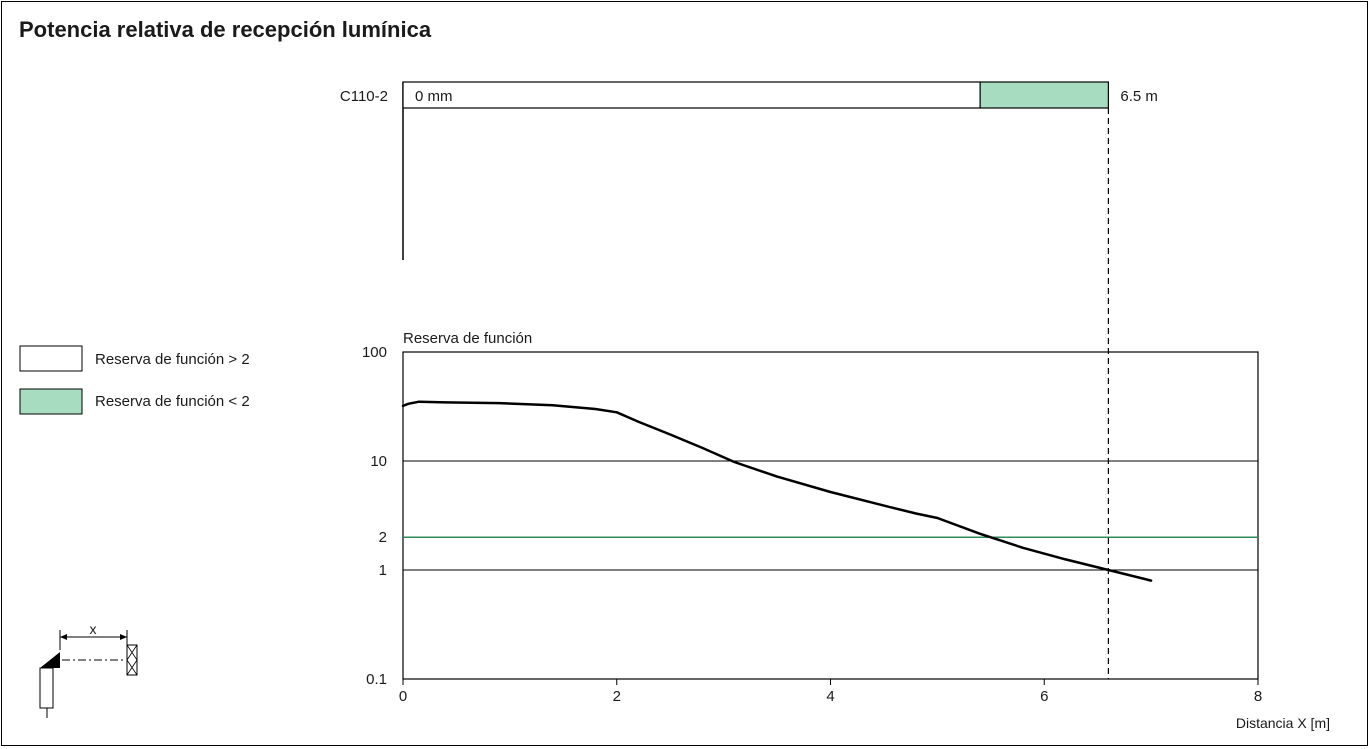 The image size is (1371, 749). What do you see at coordinates (123, 637) in the screenshot?
I see `diagram-dim-arrow-right` at bounding box center [123, 637].